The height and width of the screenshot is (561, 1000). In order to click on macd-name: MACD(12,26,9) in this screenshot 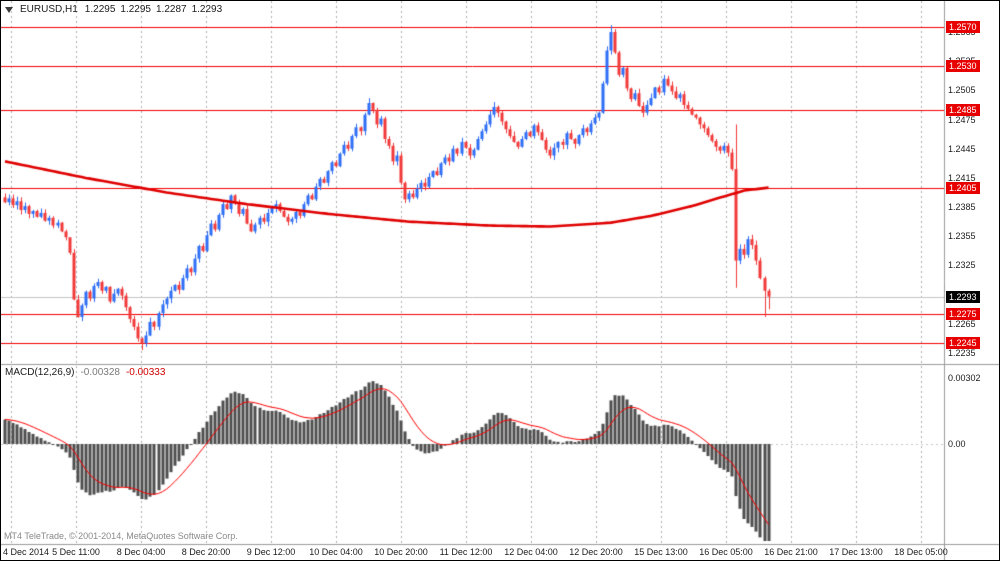, I will do `click(40, 372)`.